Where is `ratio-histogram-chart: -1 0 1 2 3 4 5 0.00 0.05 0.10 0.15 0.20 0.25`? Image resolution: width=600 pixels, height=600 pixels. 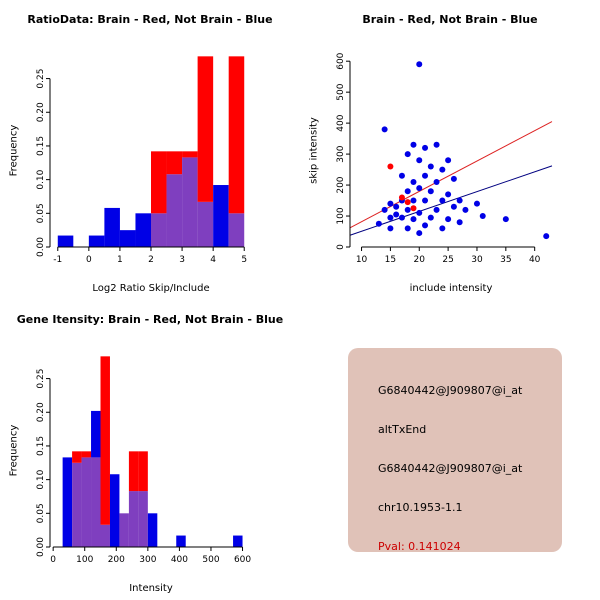
ratio-histogram-chart: -1 0 1 2 3 4 5 0.00 0.05 0.10 0.15 0.20 0.25 is located at coordinates (141, 160).